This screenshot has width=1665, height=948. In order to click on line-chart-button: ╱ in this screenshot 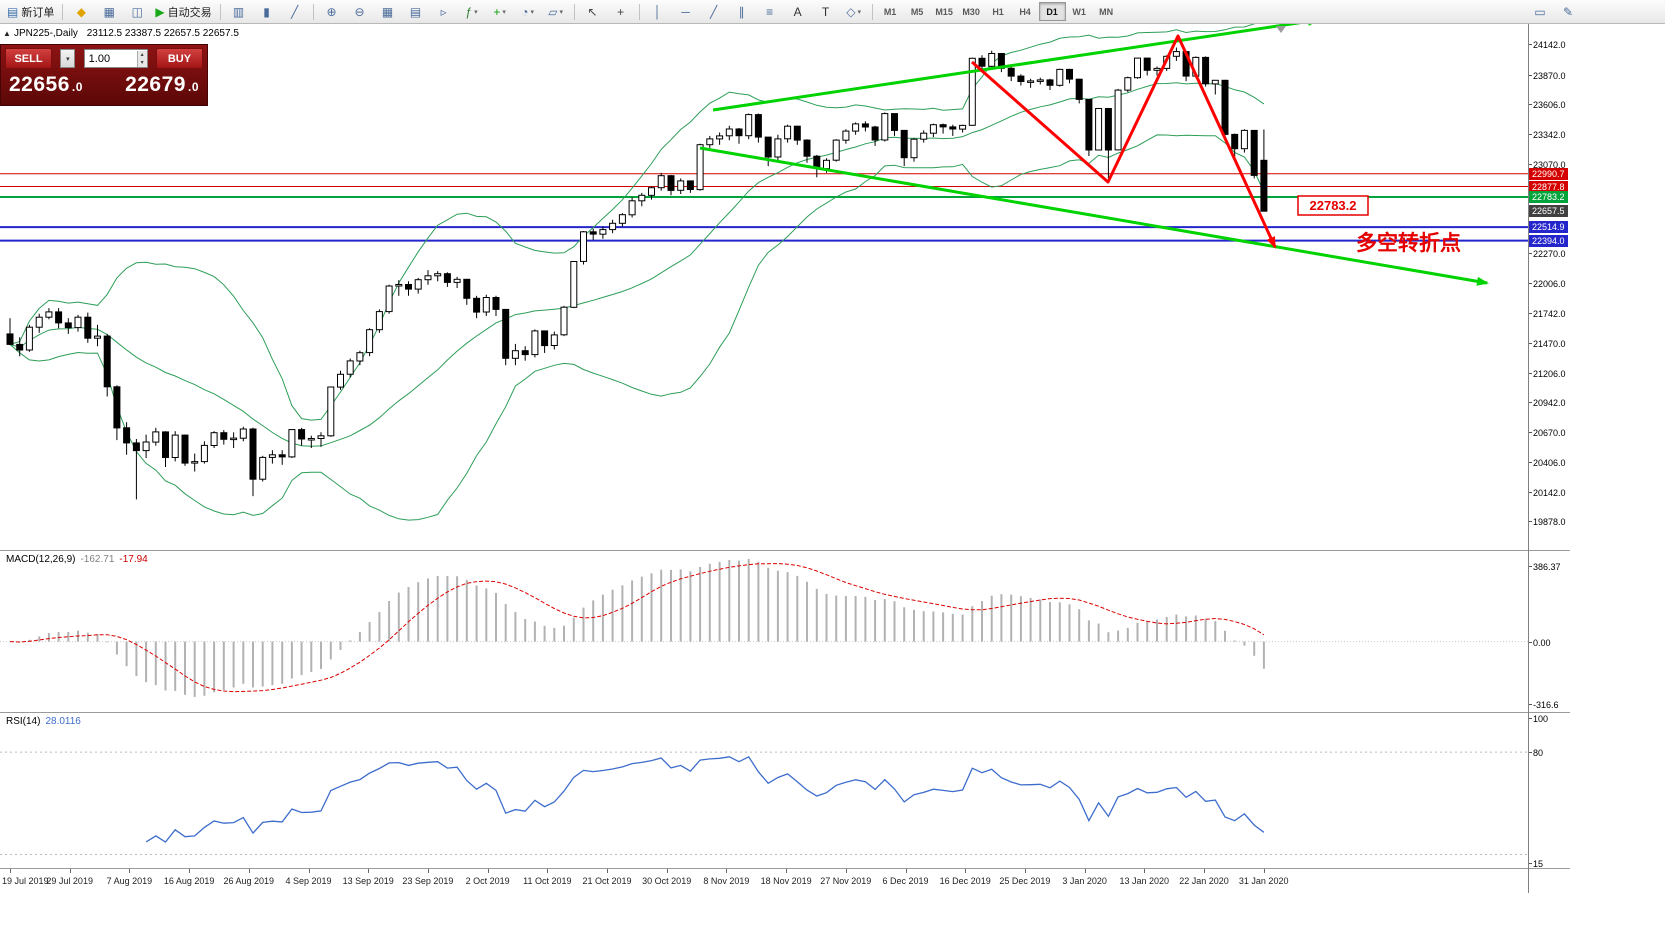, I will do `click(295, 12)`.